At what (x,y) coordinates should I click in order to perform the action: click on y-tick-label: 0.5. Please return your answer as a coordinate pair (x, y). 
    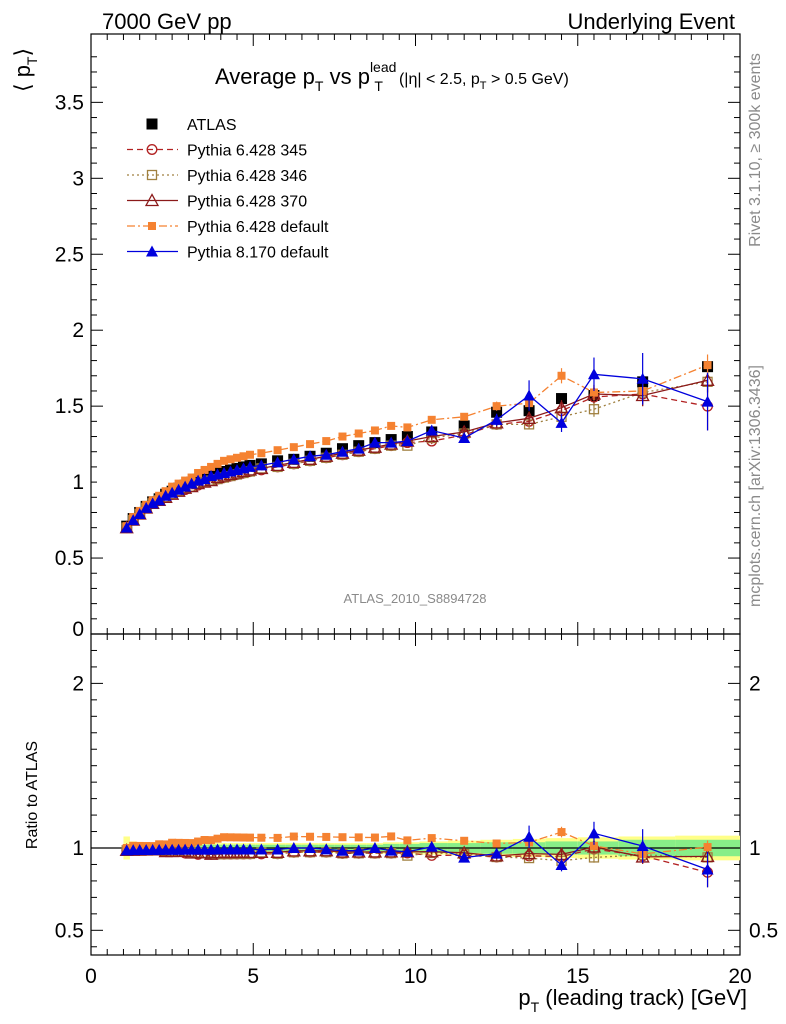
    Looking at the image, I should click on (69, 558).